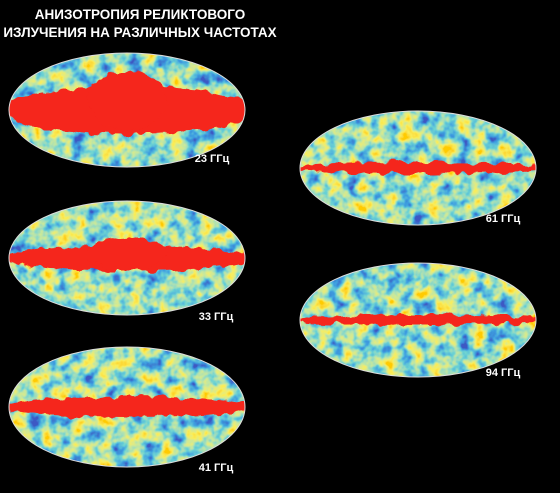 The image size is (560, 493). What do you see at coordinates (212, 159) in the screenshot?
I see `frequency-label: 23 ГГц` at bounding box center [212, 159].